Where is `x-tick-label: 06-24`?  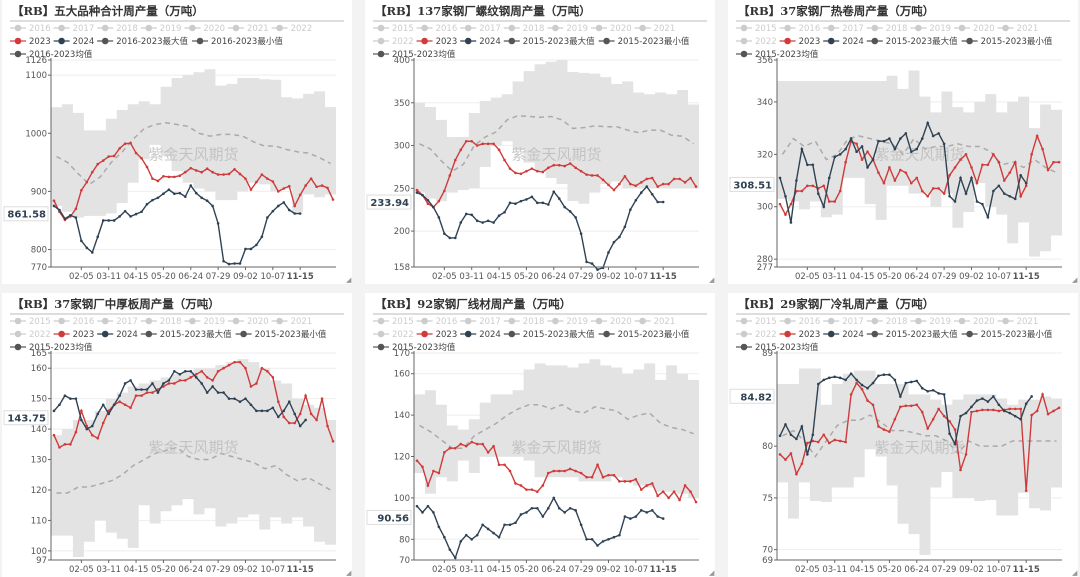
x-tick-label: 06-24 is located at coordinates (190, 570).